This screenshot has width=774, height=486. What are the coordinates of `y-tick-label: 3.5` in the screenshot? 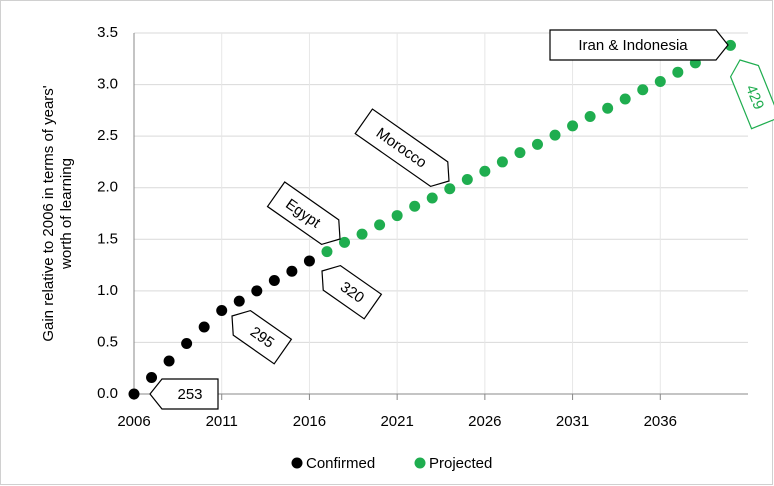 It's located at (107, 32).